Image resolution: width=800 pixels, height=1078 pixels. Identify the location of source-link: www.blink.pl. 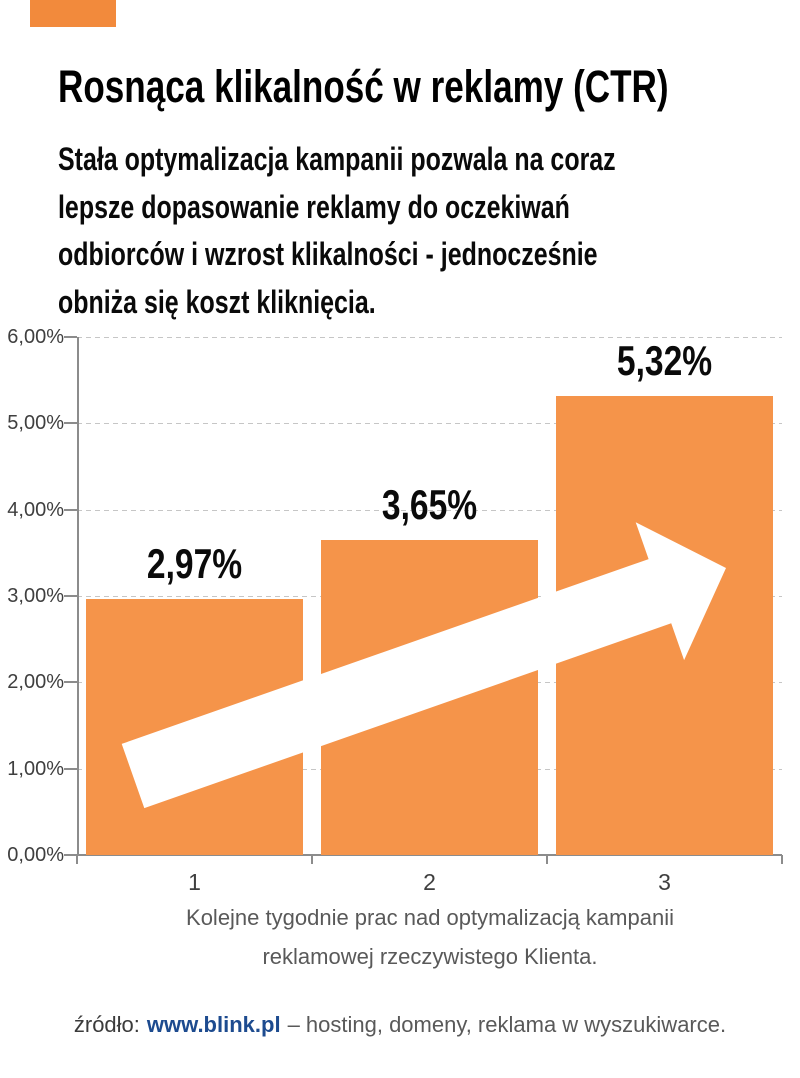
(213, 1024).